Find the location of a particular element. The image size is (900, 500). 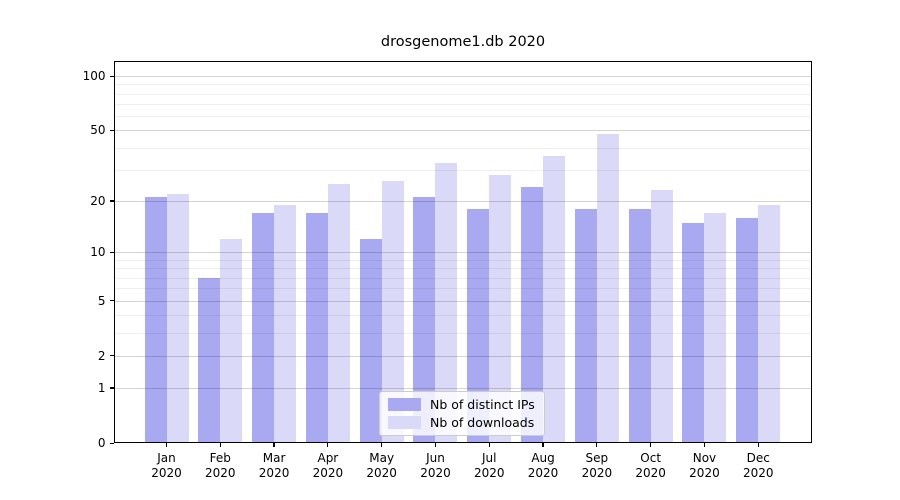

bar-nb-of-downloads-aug-2020 is located at coordinates (554, 299).